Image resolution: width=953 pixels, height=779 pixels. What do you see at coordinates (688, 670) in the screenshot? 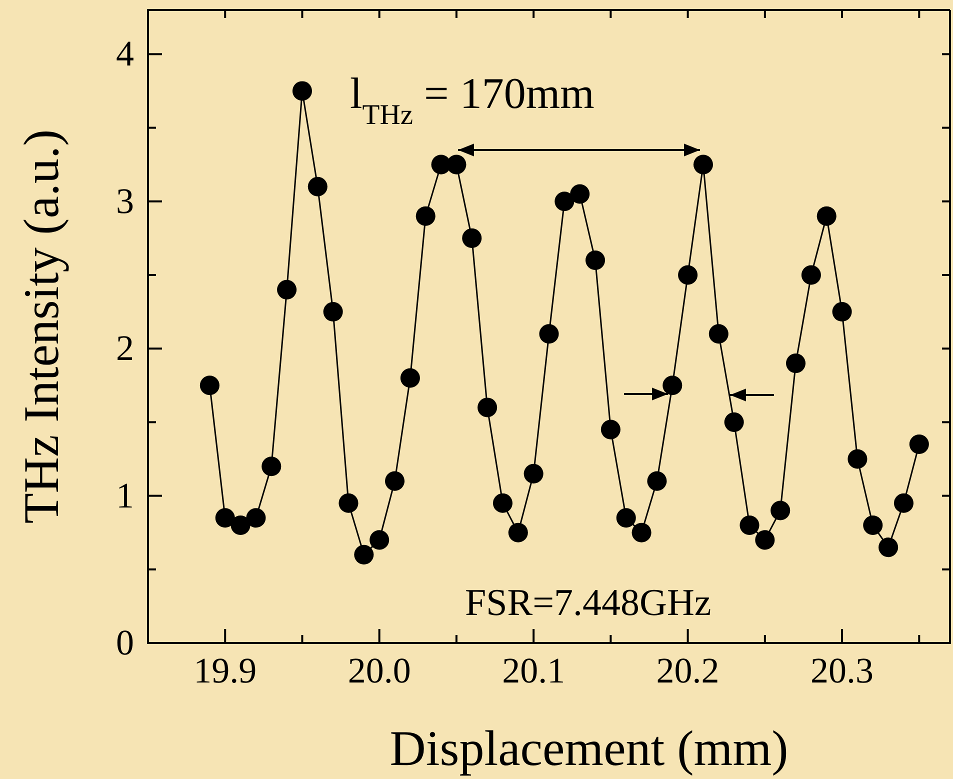
I see `x-tick-label: 20.2` at bounding box center [688, 670].